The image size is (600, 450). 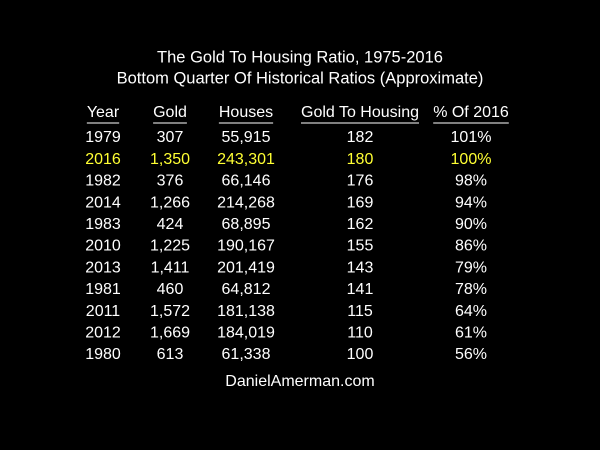 I want to click on table-cell: 214,268, so click(x=246, y=202).